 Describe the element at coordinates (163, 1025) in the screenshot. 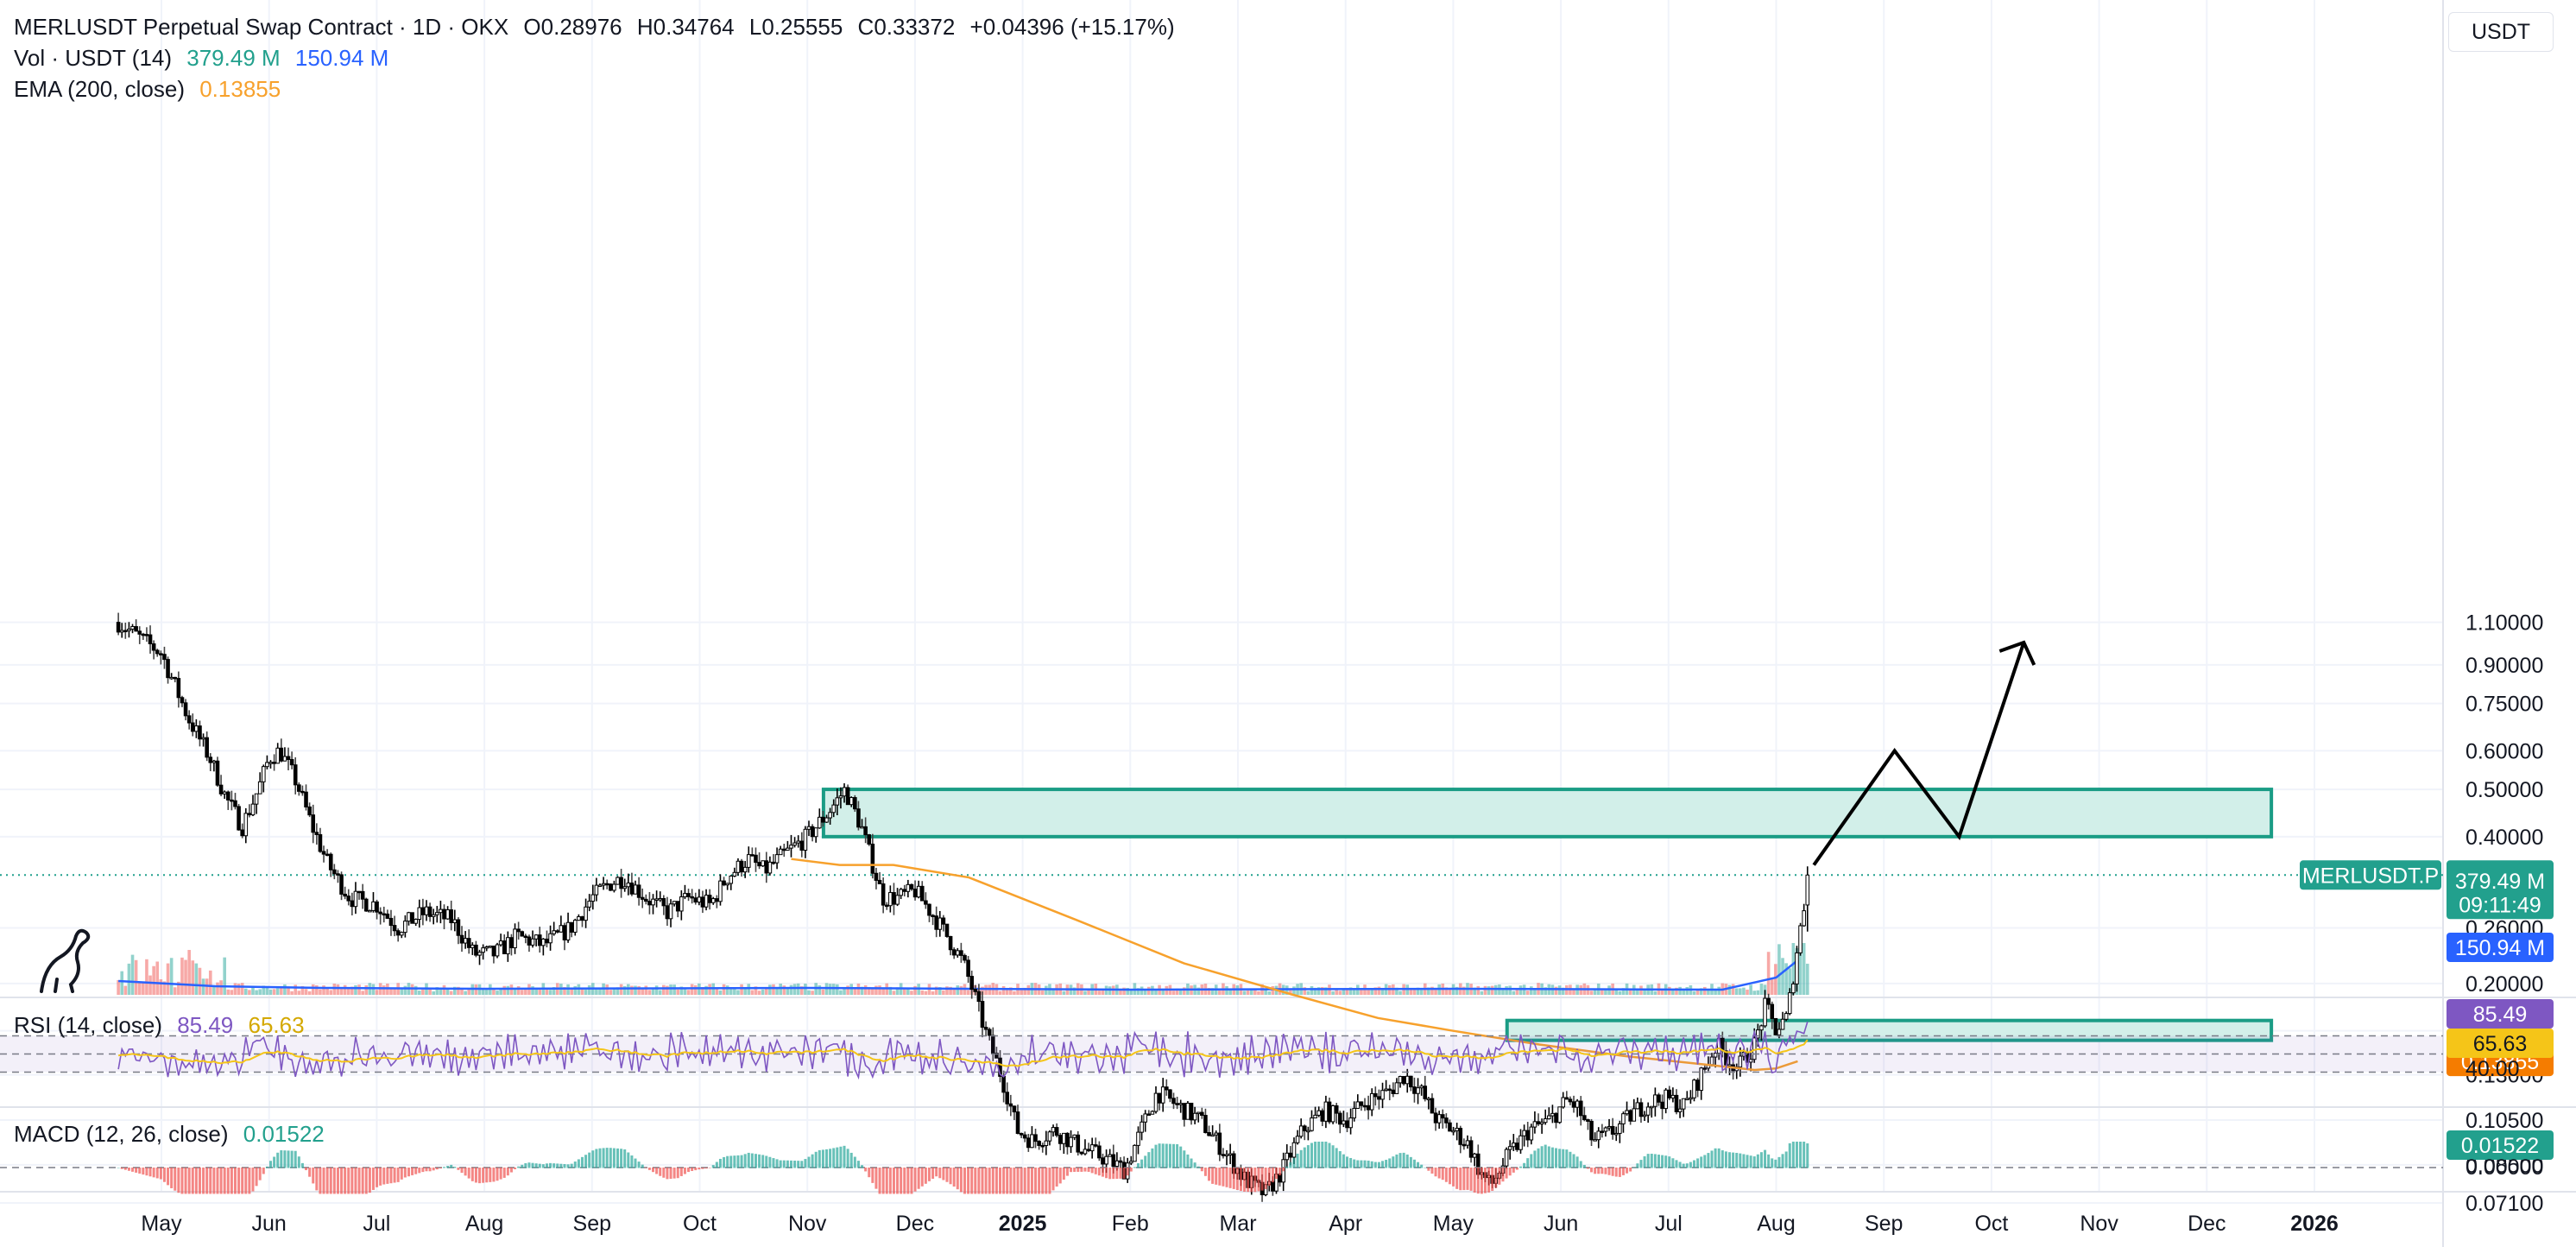

I see `rsi-legend: RSI (14, close) 85.49 65.63` at that location.